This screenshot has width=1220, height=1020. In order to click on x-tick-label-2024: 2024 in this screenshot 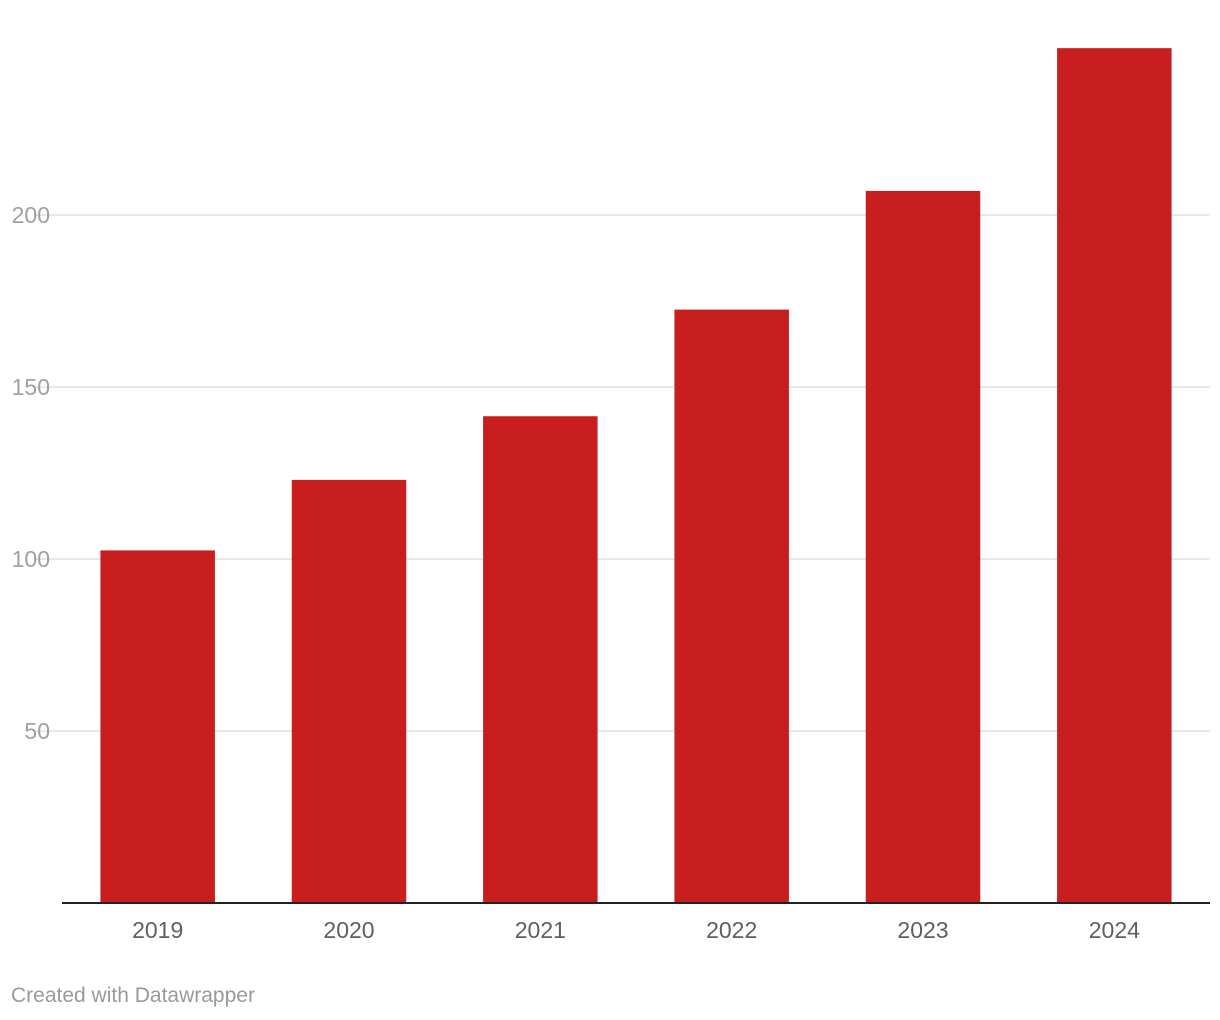, I will do `click(1114, 930)`.